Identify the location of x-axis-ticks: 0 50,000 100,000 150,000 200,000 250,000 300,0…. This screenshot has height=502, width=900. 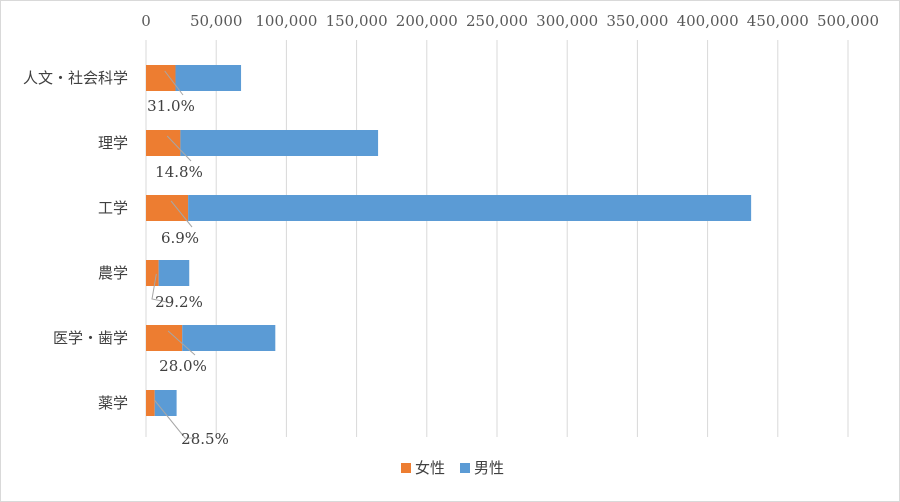
(510, 21).